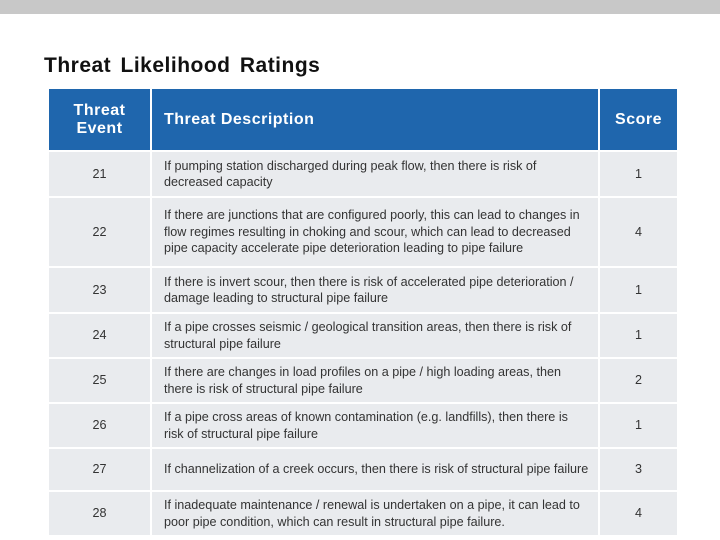  What do you see at coordinates (99, 469) in the screenshot?
I see `event-cell: 27` at bounding box center [99, 469].